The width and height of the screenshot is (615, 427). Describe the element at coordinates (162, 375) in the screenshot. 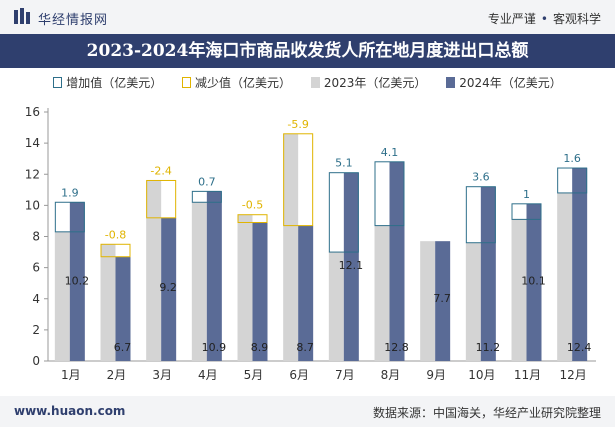

I see `x-tick-label: 3月` at that location.